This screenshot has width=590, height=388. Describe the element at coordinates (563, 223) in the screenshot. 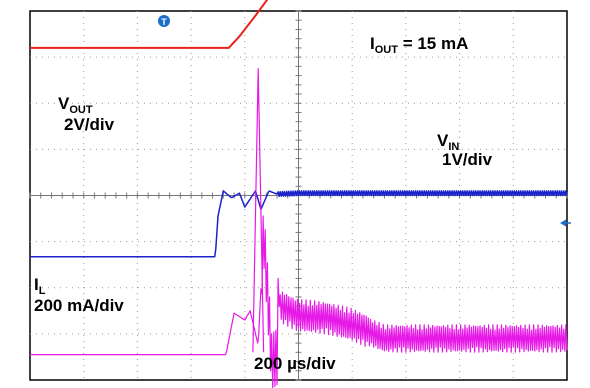

I see `arrow-left-icon` at that location.